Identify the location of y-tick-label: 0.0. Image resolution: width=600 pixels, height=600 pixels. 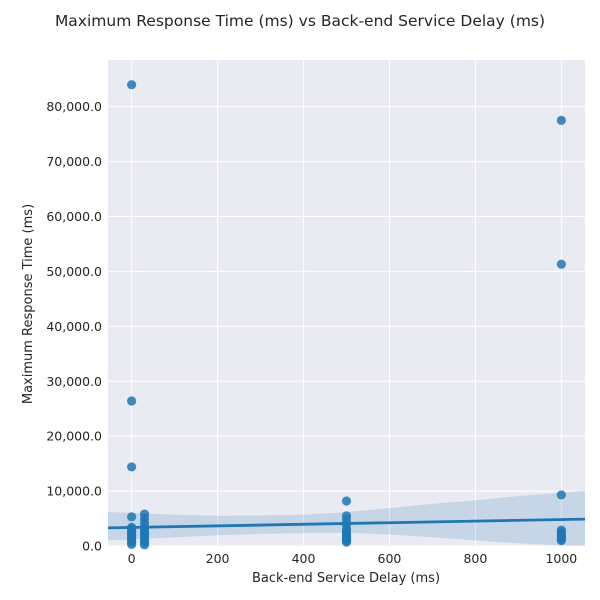
(92, 546).